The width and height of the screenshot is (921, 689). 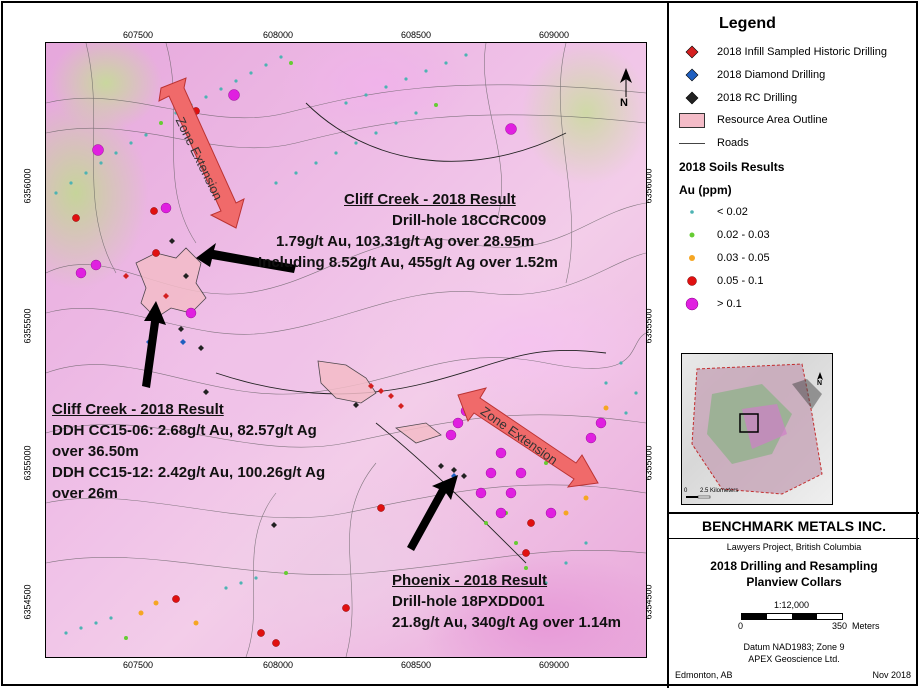 I want to click on date-label: Nov 2018, so click(x=891, y=675).